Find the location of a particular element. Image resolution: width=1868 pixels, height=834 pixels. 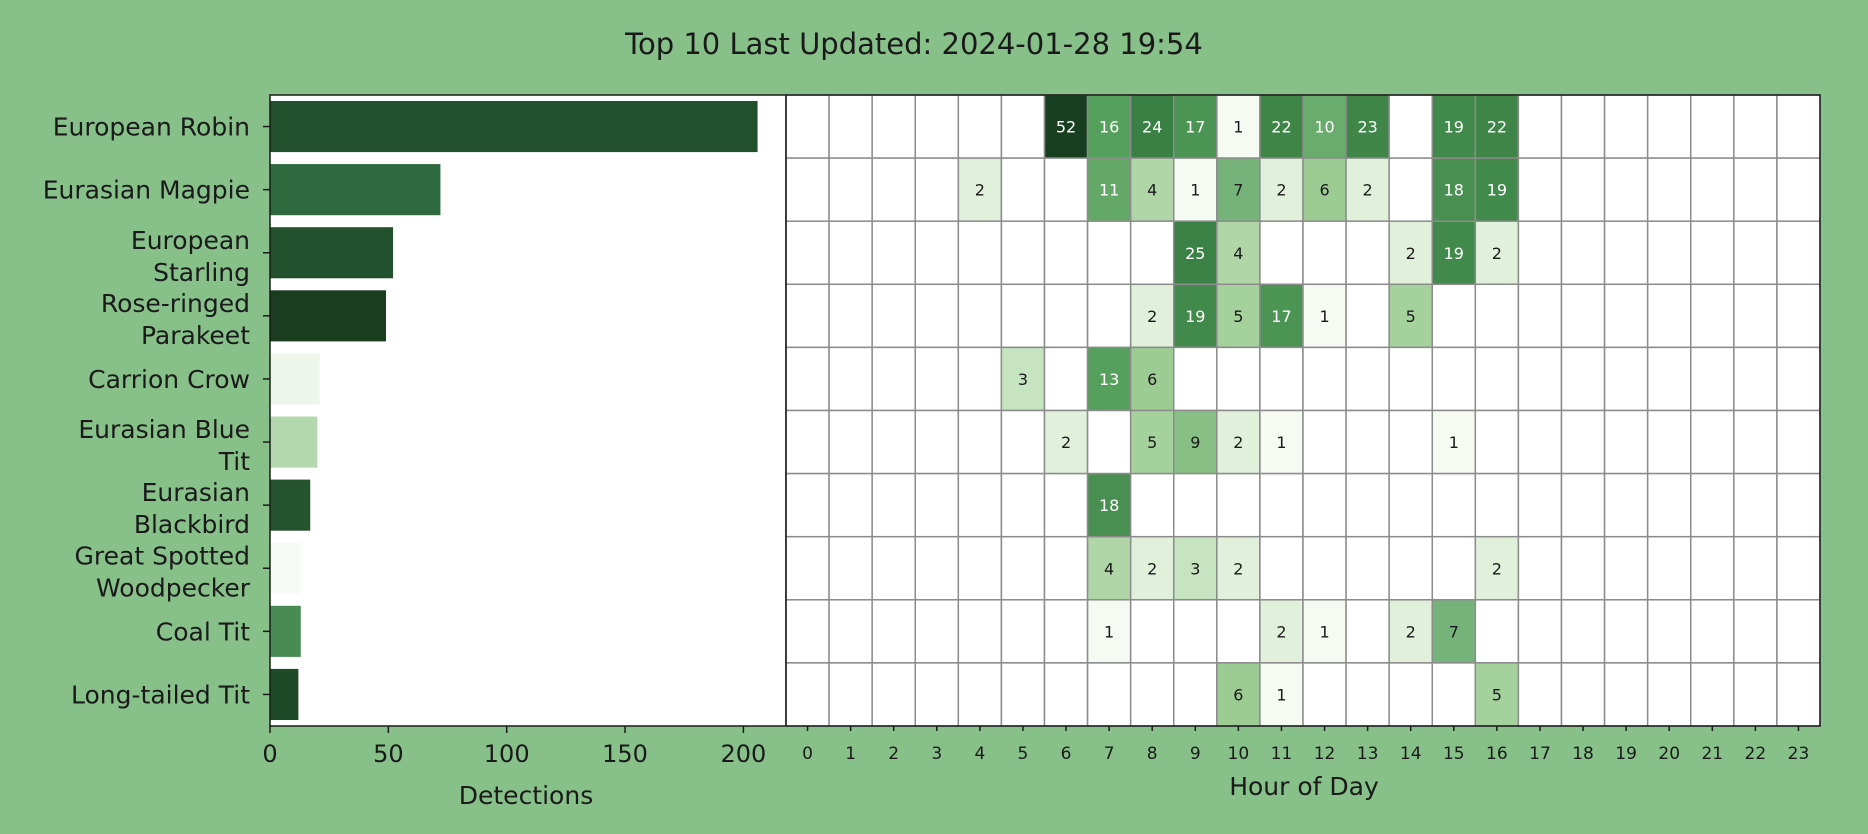

heatmap-cell-label: 6 is located at coordinates (1238, 694).